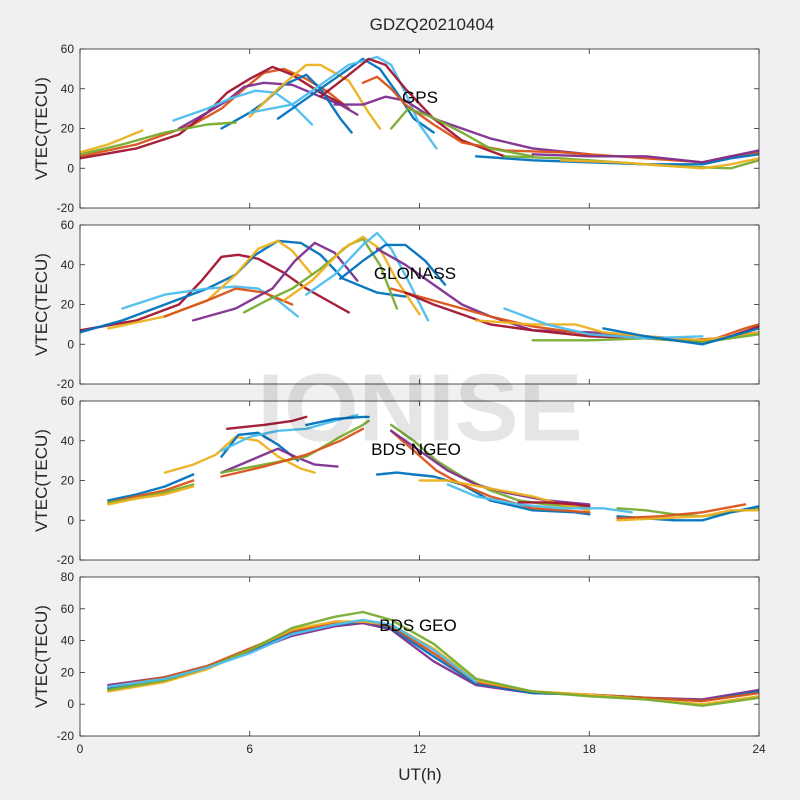  I want to click on watermark-text: IONISE, so click(419, 408).